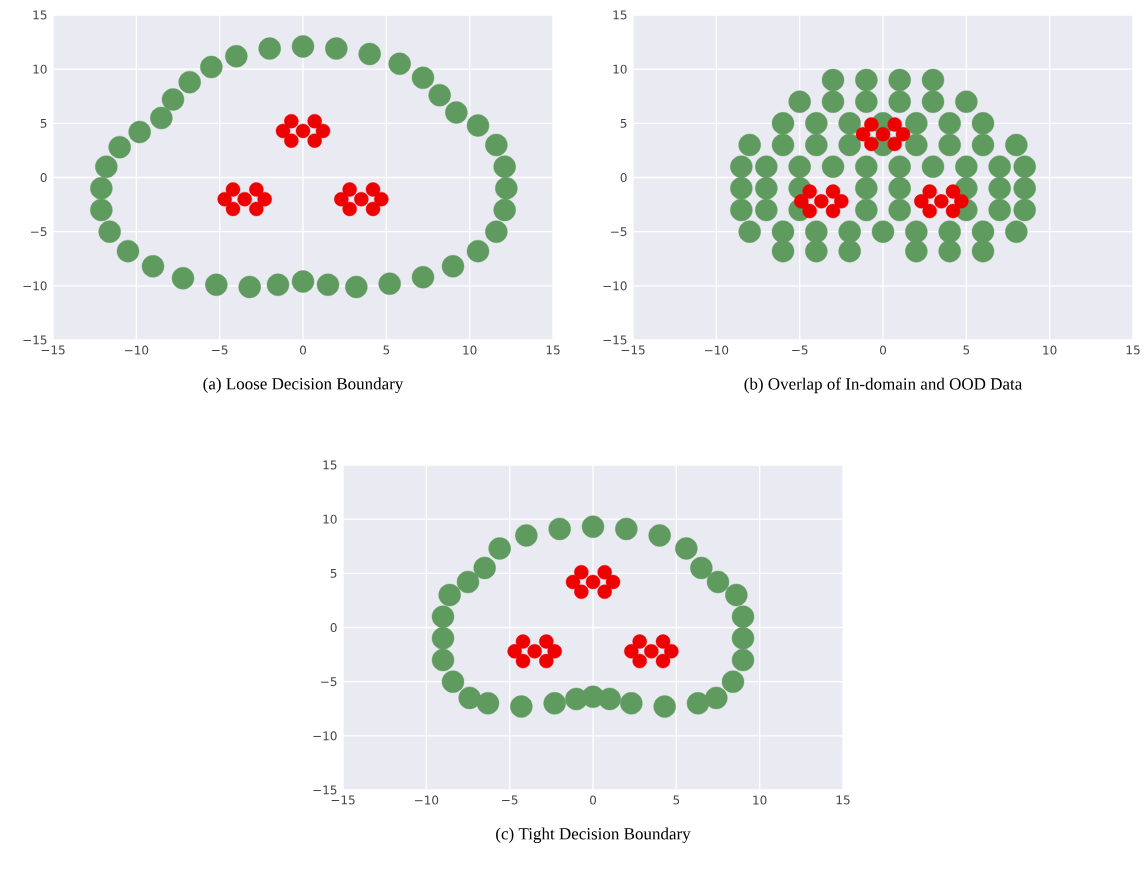 Image resolution: width=1148 pixels, height=871 pixels. Describe the element at coordinates (883, 385) in the screenshot. I see `text: (b) Overlap of In-domain and OOD Data` at that location.